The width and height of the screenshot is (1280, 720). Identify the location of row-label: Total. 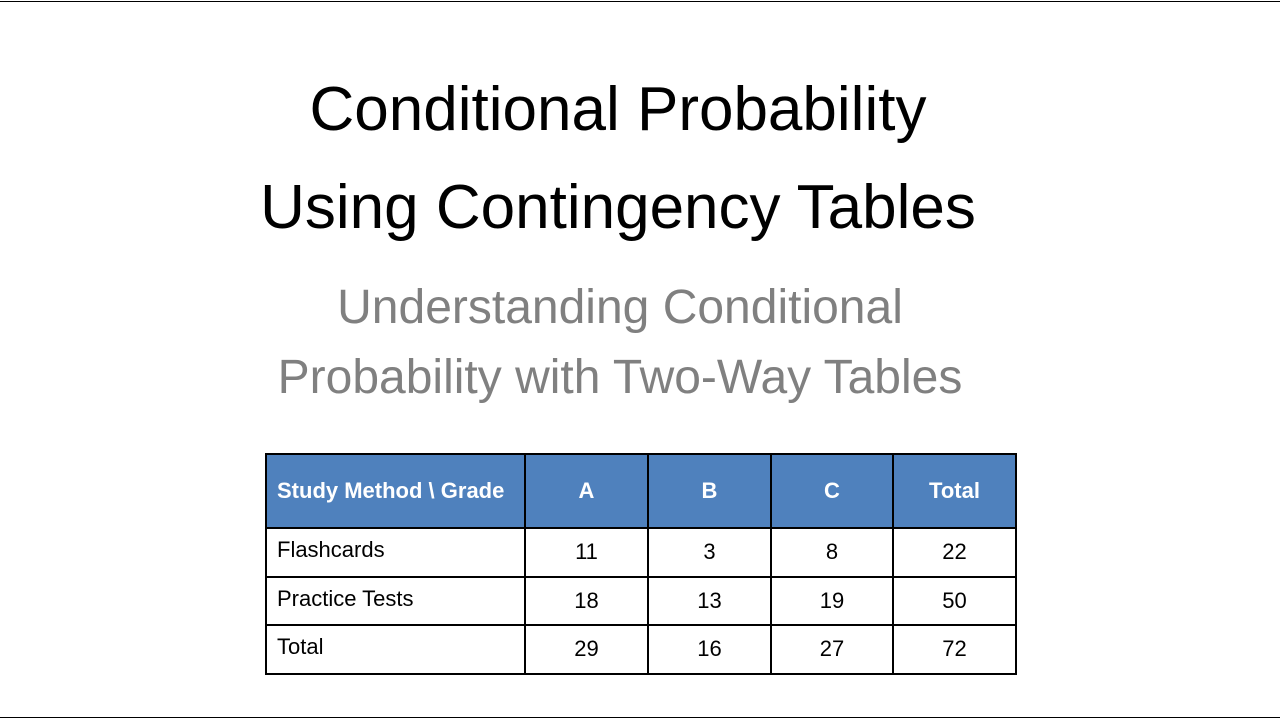
(395, 649).